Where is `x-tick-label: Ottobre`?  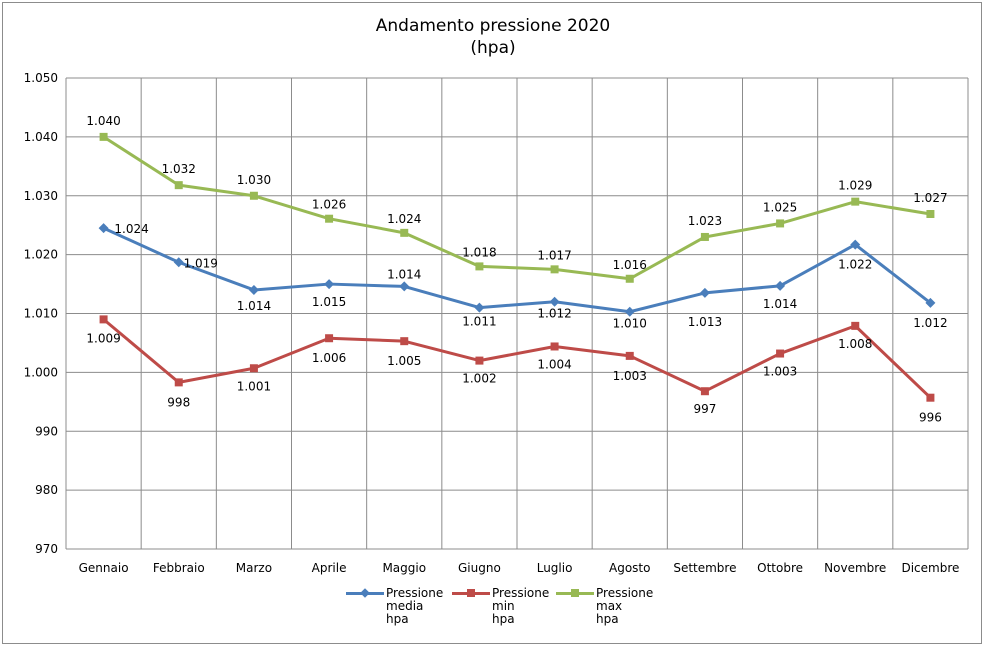 x-tick-label: Ottobre is located at coordinates (780, 568).